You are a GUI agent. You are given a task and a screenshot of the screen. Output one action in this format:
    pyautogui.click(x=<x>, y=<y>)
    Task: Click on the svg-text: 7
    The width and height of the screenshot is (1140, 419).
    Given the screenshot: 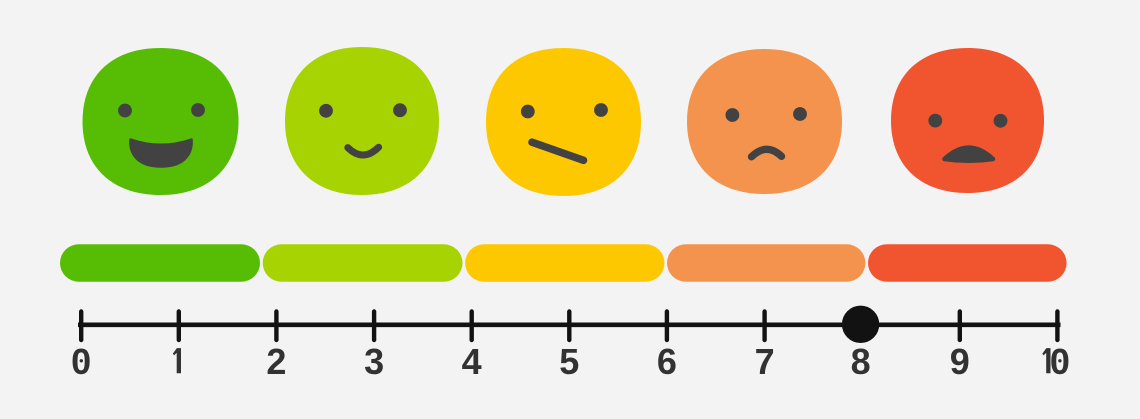 What is the action you would take?
    pyautogui.click(x=765, y=361)
    